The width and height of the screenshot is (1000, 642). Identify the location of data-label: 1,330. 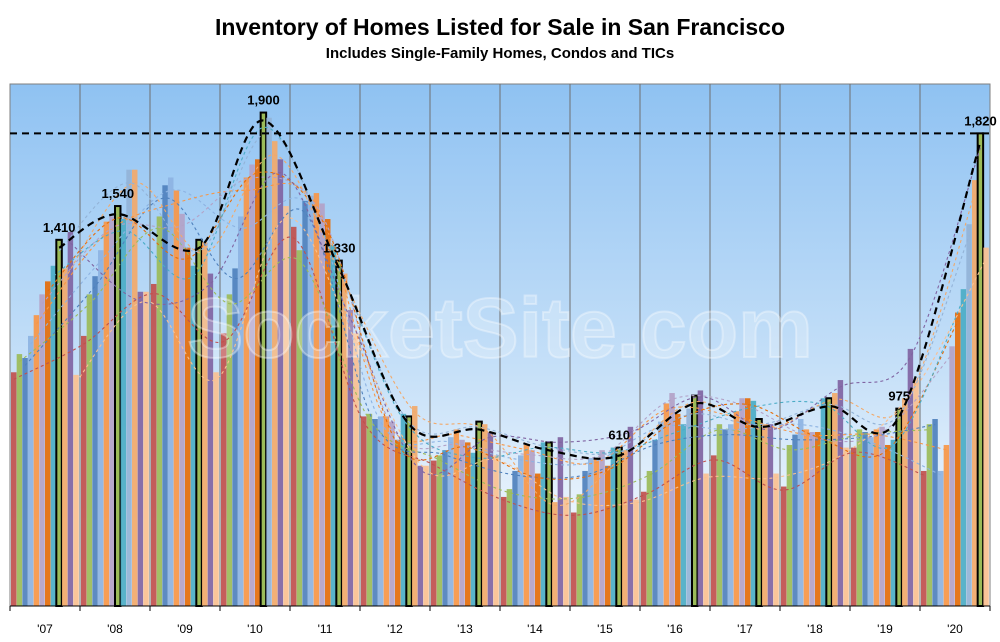
(339, 248).